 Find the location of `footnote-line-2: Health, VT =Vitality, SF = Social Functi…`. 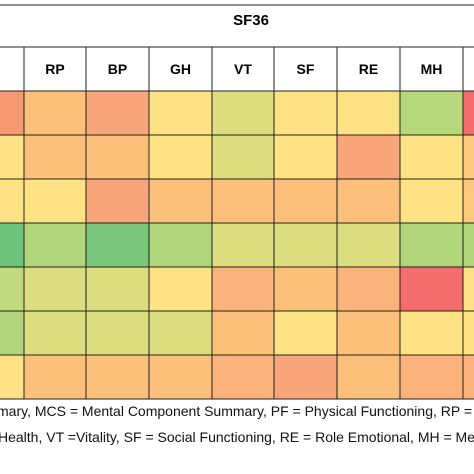

footnote-line-2: Health, VT =Vitality, SF = Social Functi… is located at coordinates (237, 437).